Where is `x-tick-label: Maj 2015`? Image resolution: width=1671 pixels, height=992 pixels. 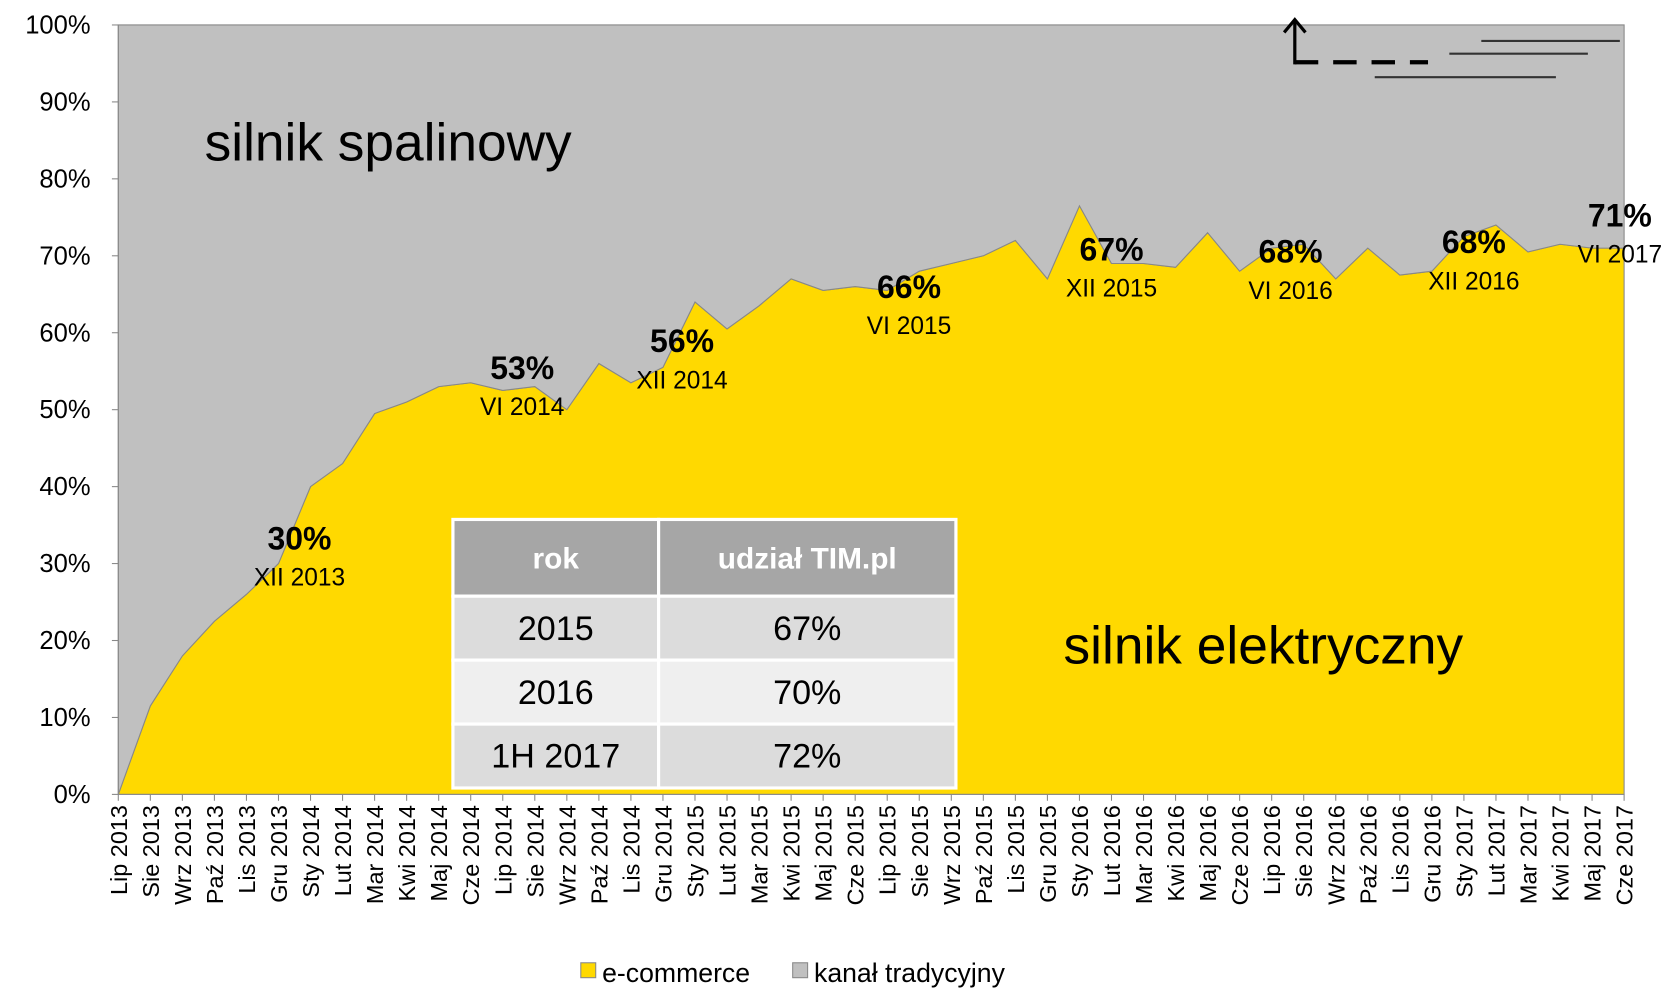 x-tick-label: Maj 2015 is located at coordinates (824, 853).